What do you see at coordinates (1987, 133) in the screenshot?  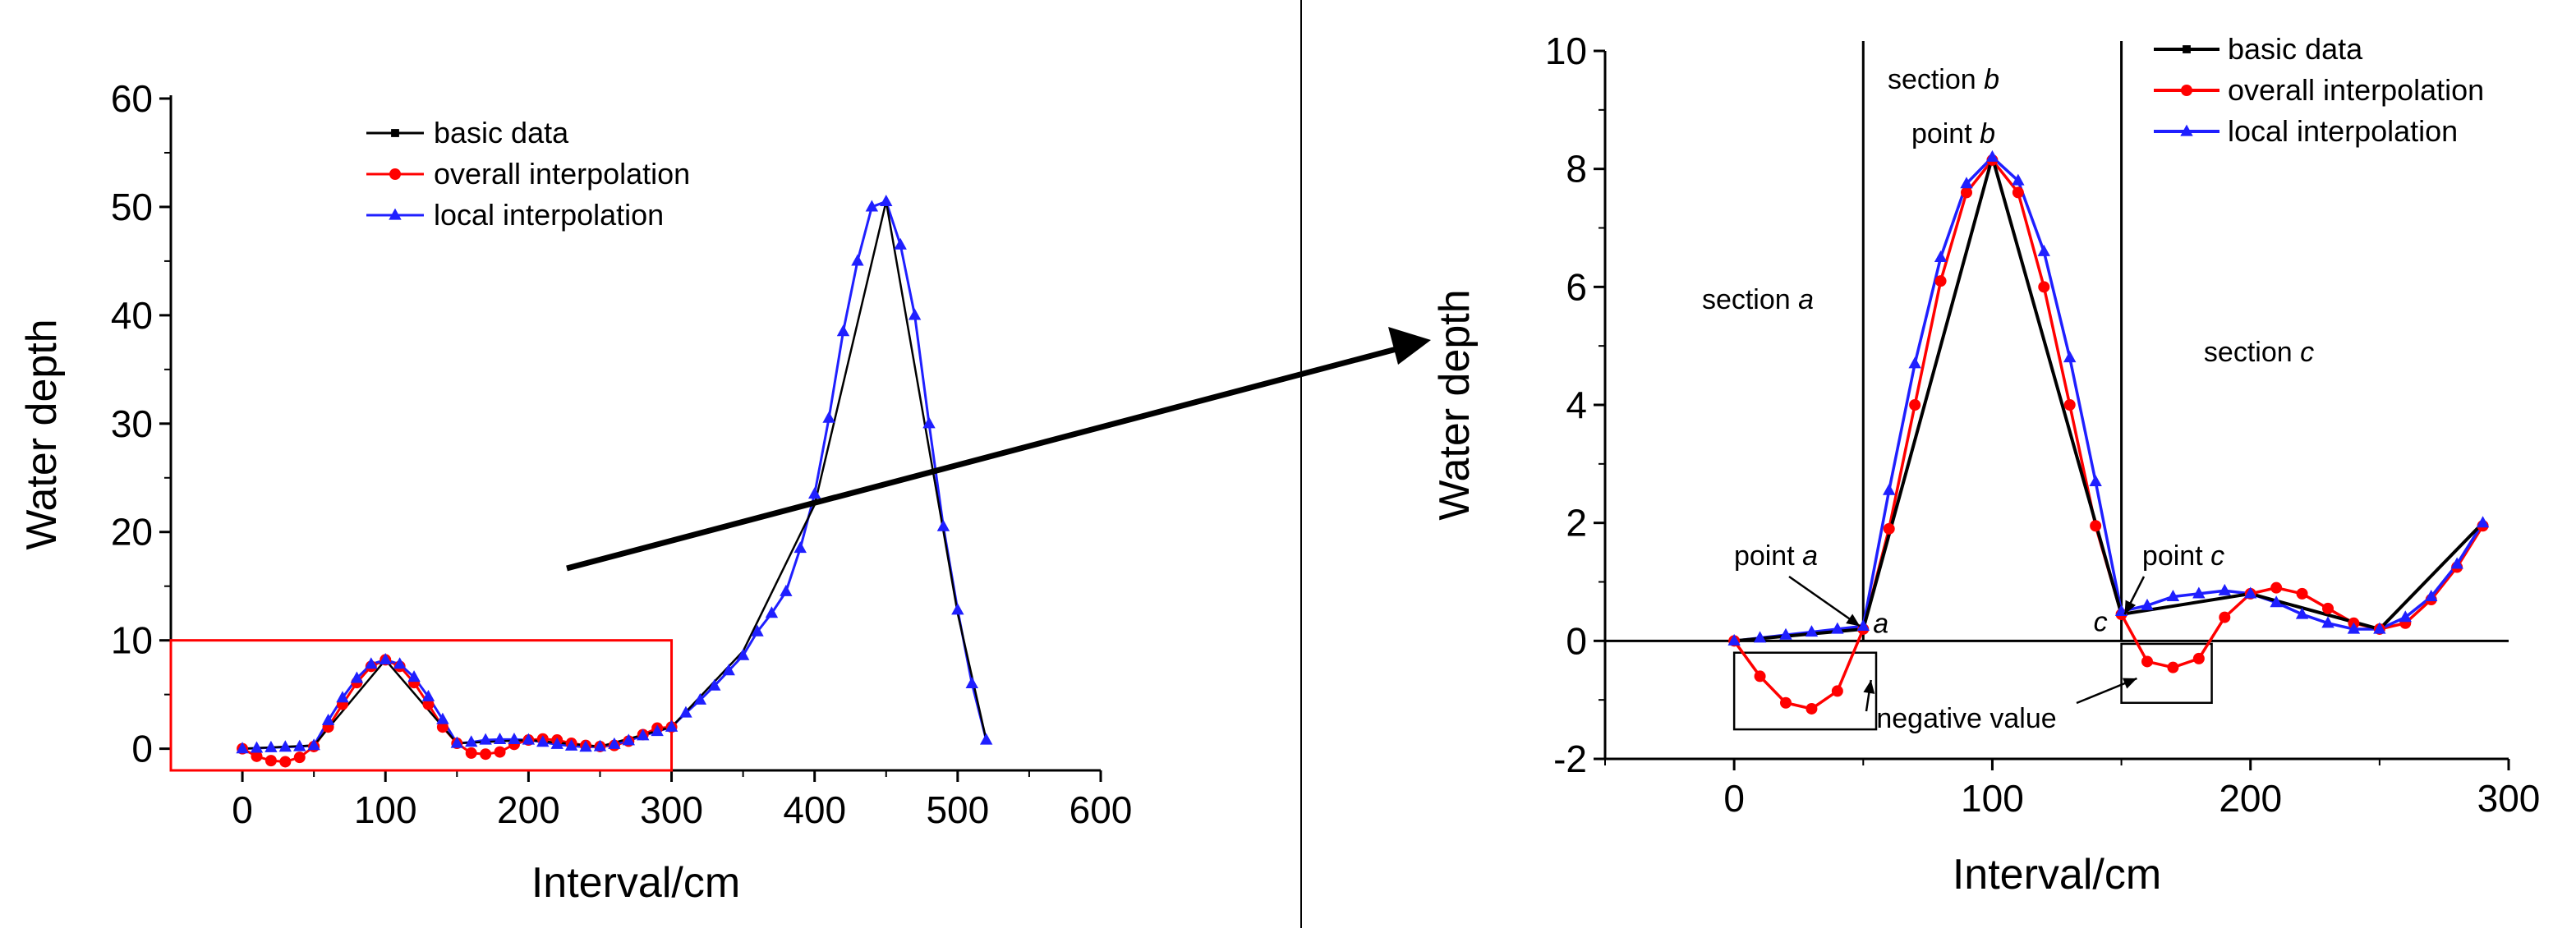 I see `point-b-label-letter: b` at bounding box center [1987, 133].